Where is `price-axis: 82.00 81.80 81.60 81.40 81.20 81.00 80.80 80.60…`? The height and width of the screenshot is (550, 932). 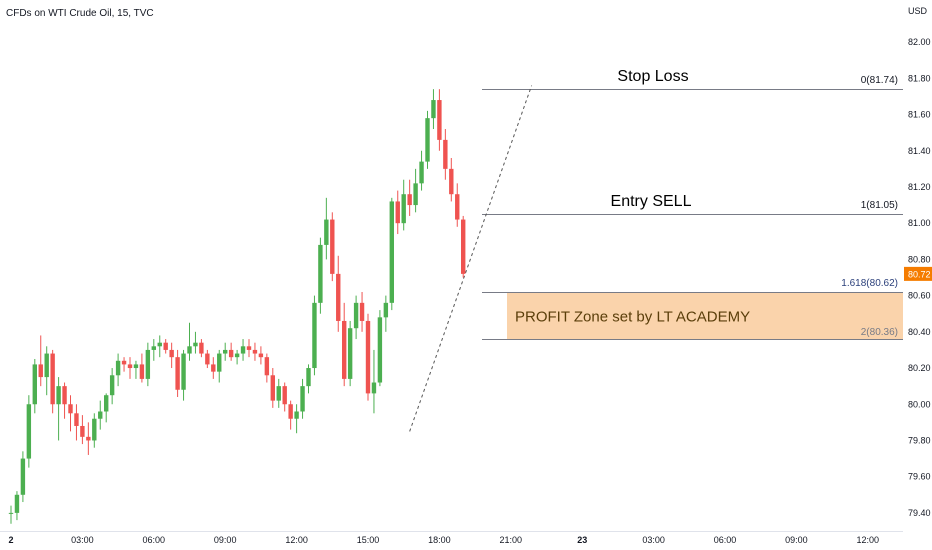
price-axis: 82.00 81.80 81.60 81.40 81.20 81.00 80.80 80.60… is located at coordinates (918, 277).